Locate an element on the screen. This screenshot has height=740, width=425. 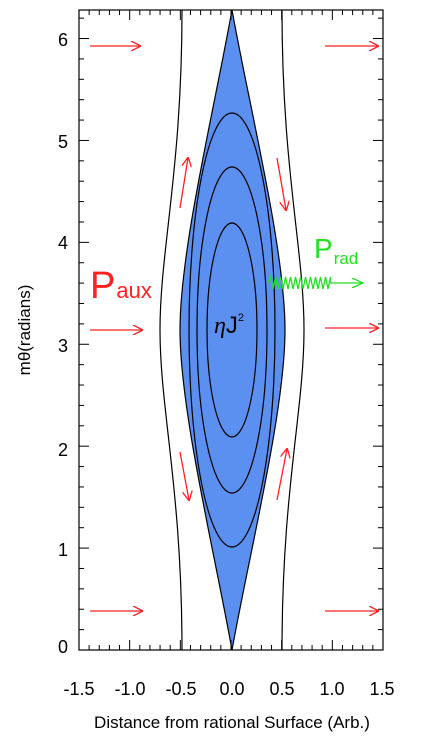
arrow-inner-upper-left is located at coordinates (183, 183).